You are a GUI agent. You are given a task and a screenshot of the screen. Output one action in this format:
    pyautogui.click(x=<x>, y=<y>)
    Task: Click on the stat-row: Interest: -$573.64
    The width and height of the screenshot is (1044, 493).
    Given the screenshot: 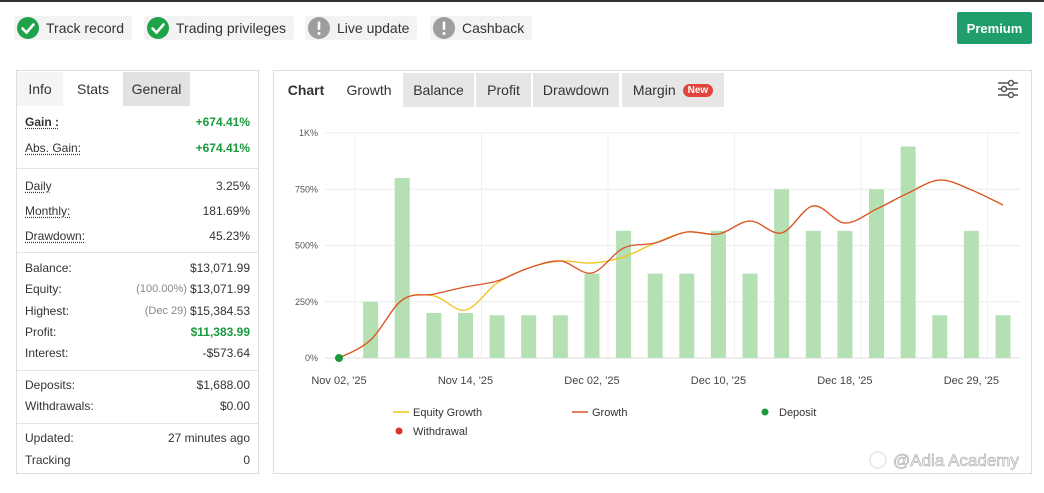 What is the action you would take?
    pyautogui.click(x=137, y=353)
    